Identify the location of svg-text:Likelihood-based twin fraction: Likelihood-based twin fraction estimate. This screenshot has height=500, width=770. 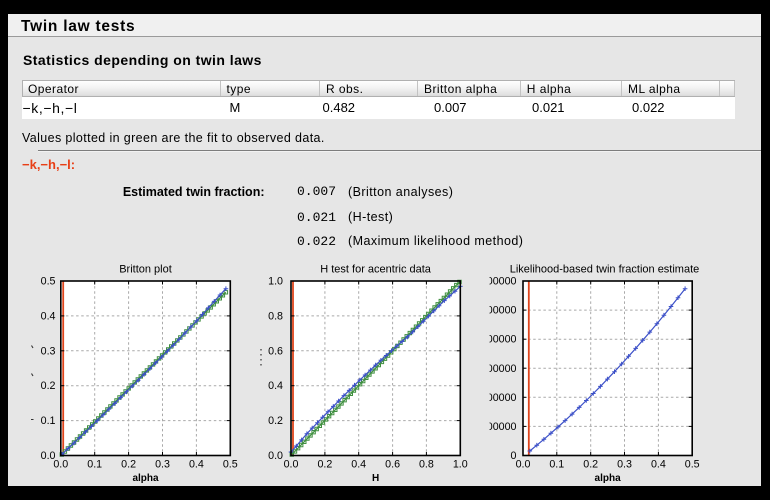
(605, 270).